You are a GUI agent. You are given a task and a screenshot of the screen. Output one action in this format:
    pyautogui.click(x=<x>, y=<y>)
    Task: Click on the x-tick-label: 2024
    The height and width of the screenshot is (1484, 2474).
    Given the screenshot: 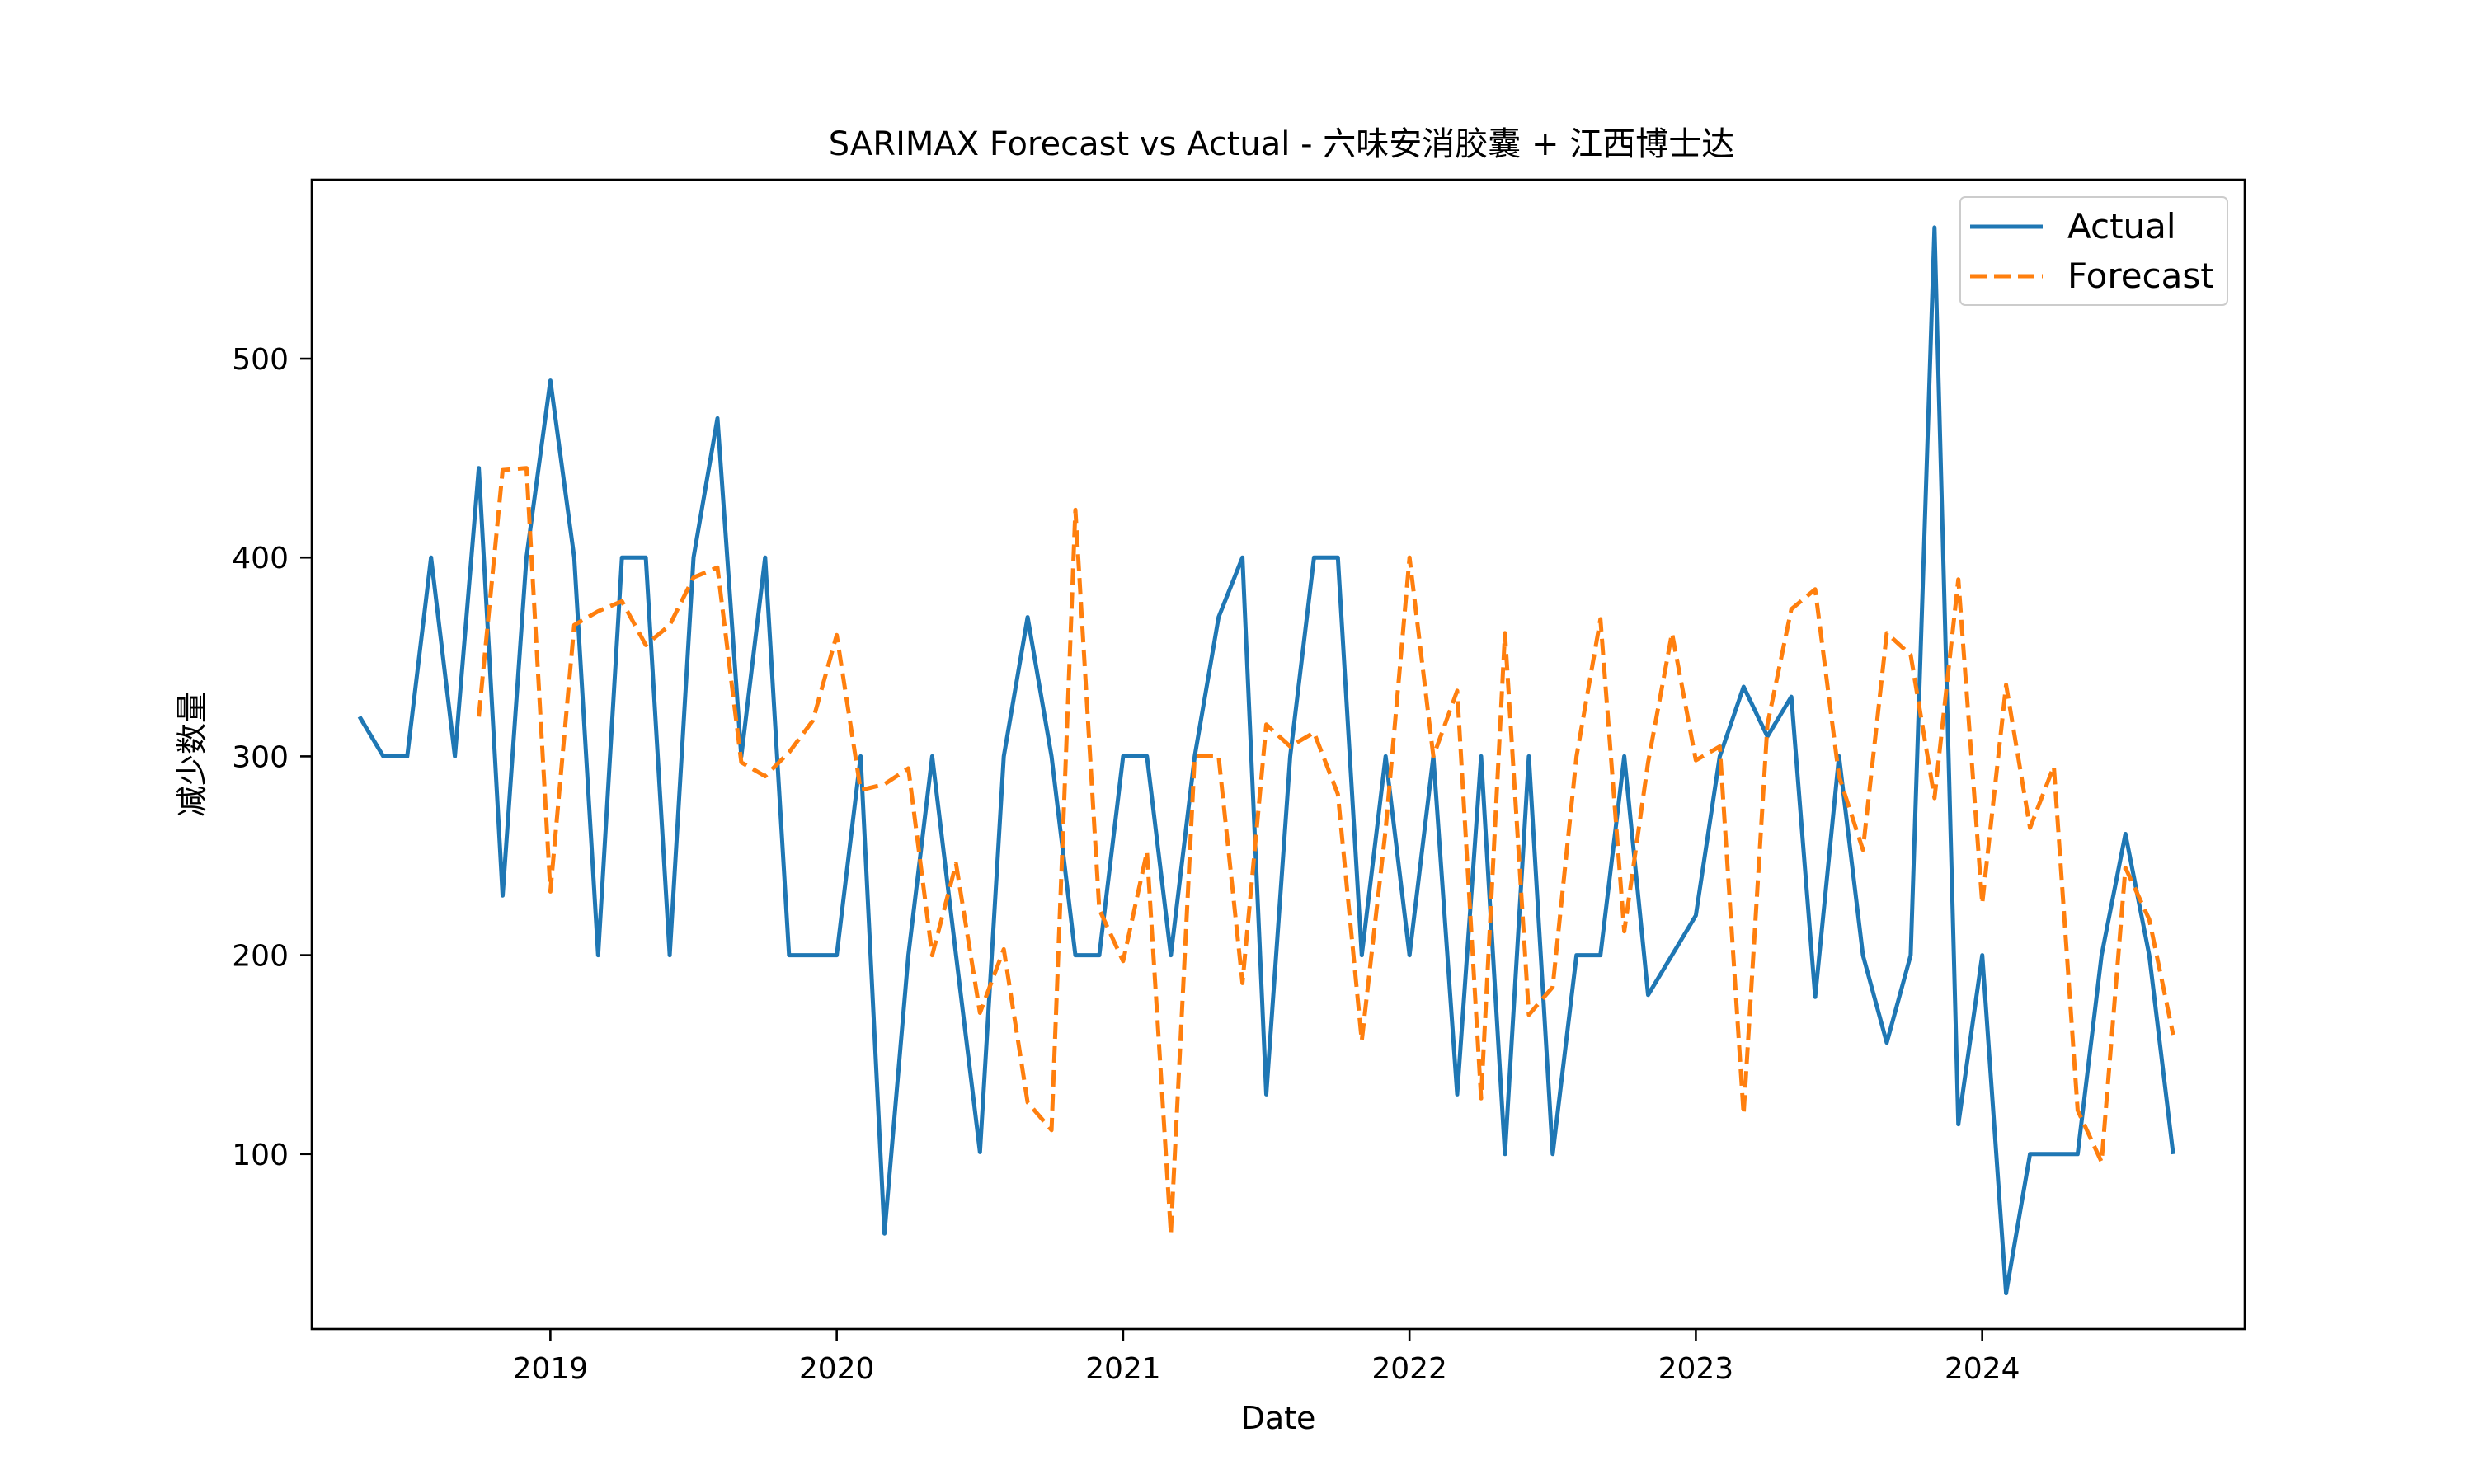 What is the action you would take?
    pyautogui.click(x=1982, y=1369)
    